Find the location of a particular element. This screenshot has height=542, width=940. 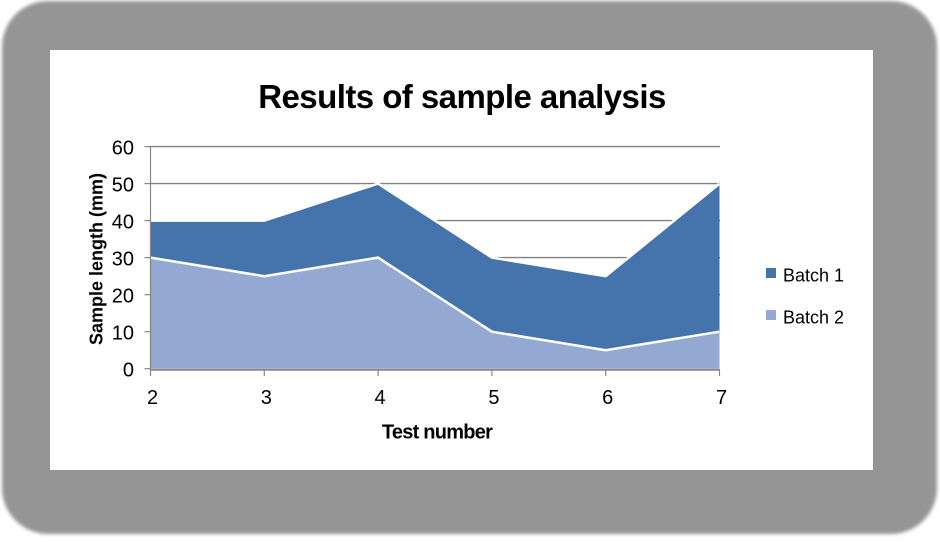

svg-text: 20 is located at coordinates (123, 297).